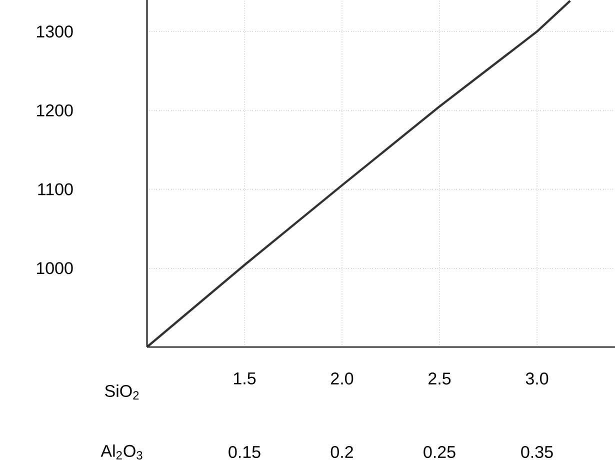  Describe the element at coordinates (342, 378) in the screenshot. I see `x-tick-label: 2.0` at that location.